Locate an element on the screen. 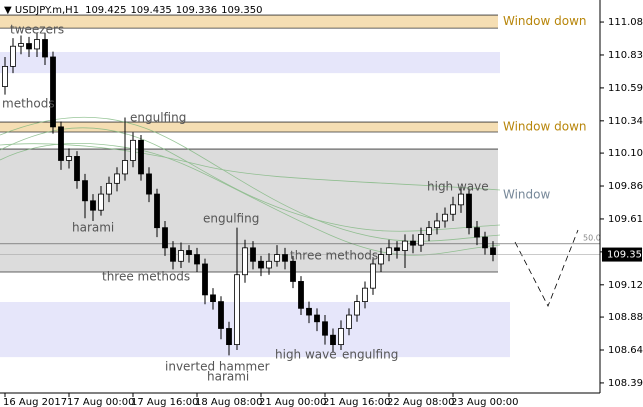 Image resolution: width=643 pixels, height=407 pixels. quote: 109.350 is located at coordinates (241, 10).